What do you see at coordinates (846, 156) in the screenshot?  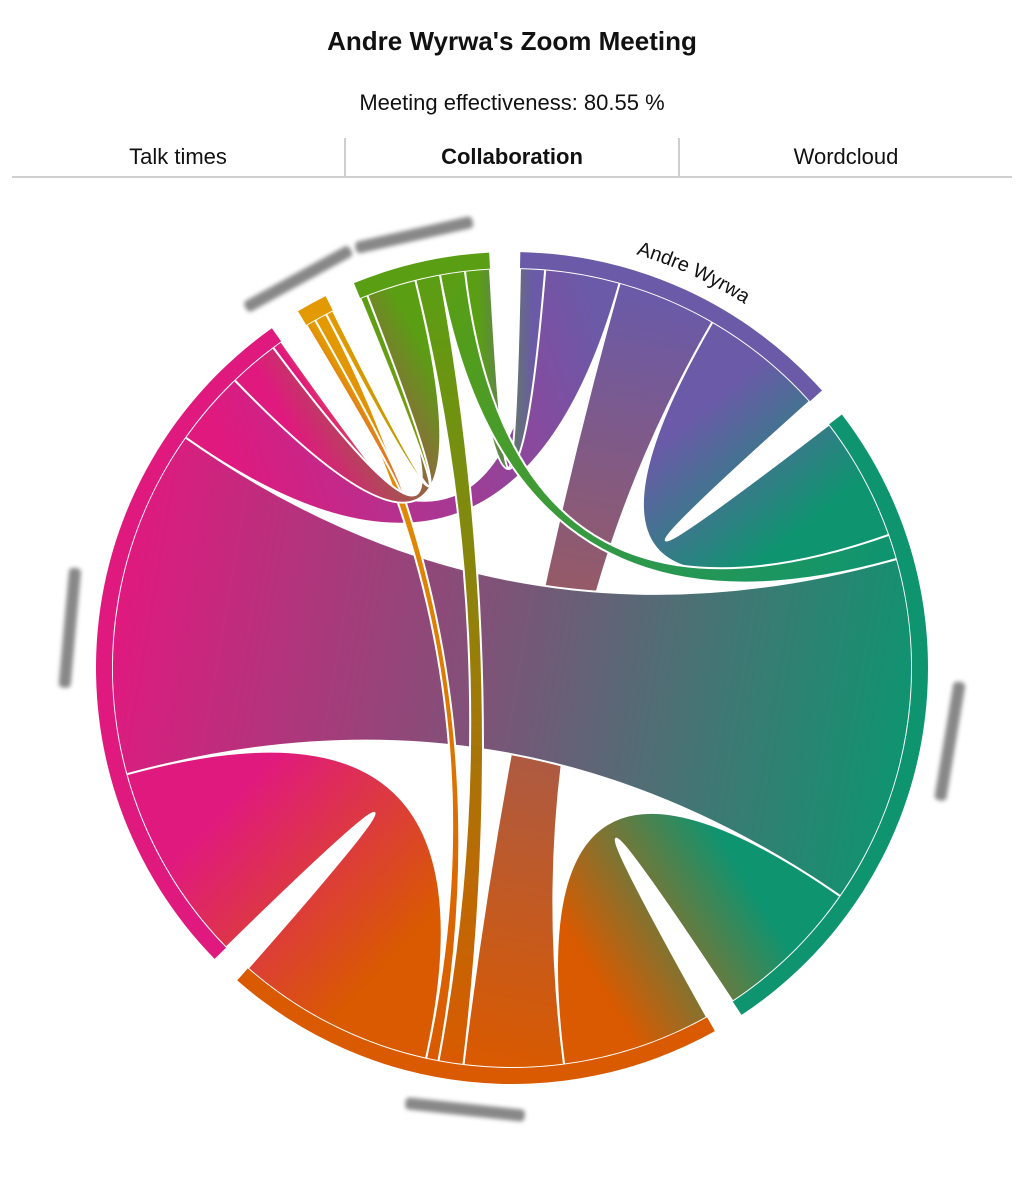 I see `tab-wordcloud: Wordcloud` at bounding box center [846, 156].